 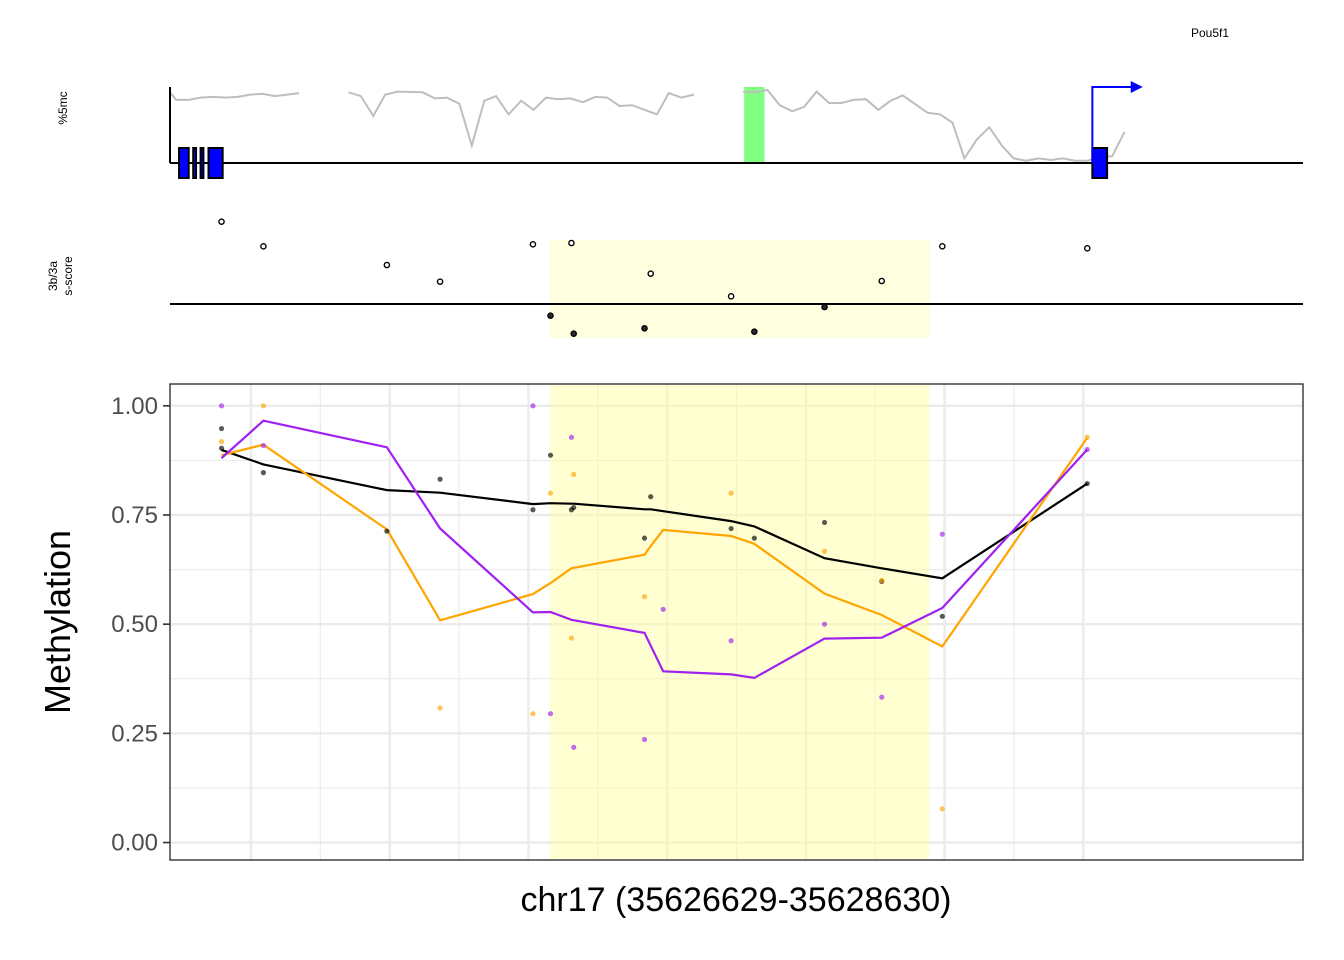 What do you see at coordinates (735, 900) in the screenshot?
I see `x-axis-label: chr17 (35626629-35628630)` at bounding box center [735, 900].